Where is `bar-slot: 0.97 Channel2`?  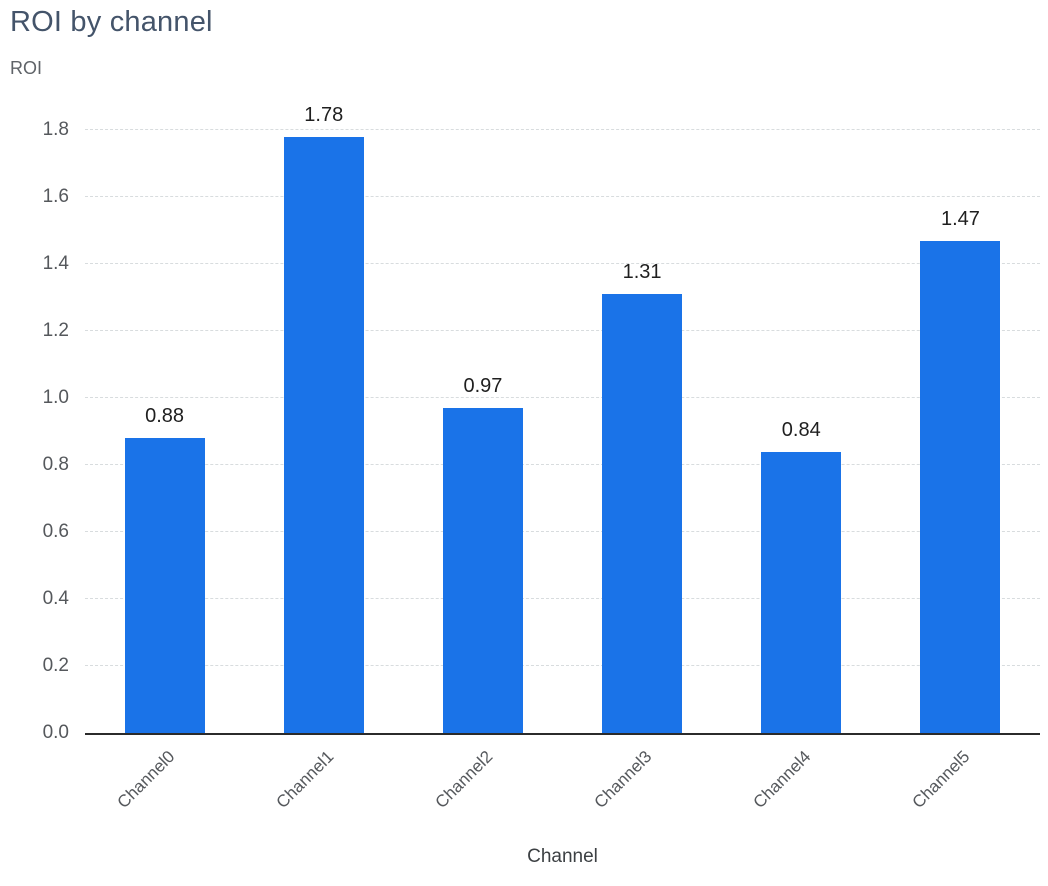 bar-slot: 0.97 Channel2 is located at coordinates (482, 471).